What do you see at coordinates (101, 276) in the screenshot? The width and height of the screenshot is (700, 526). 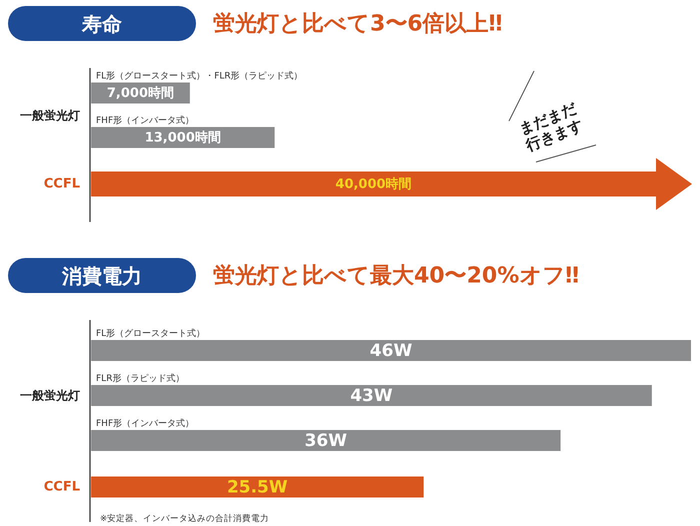 I see `chart-title: 消費電力` at bounding box center [101, 276].